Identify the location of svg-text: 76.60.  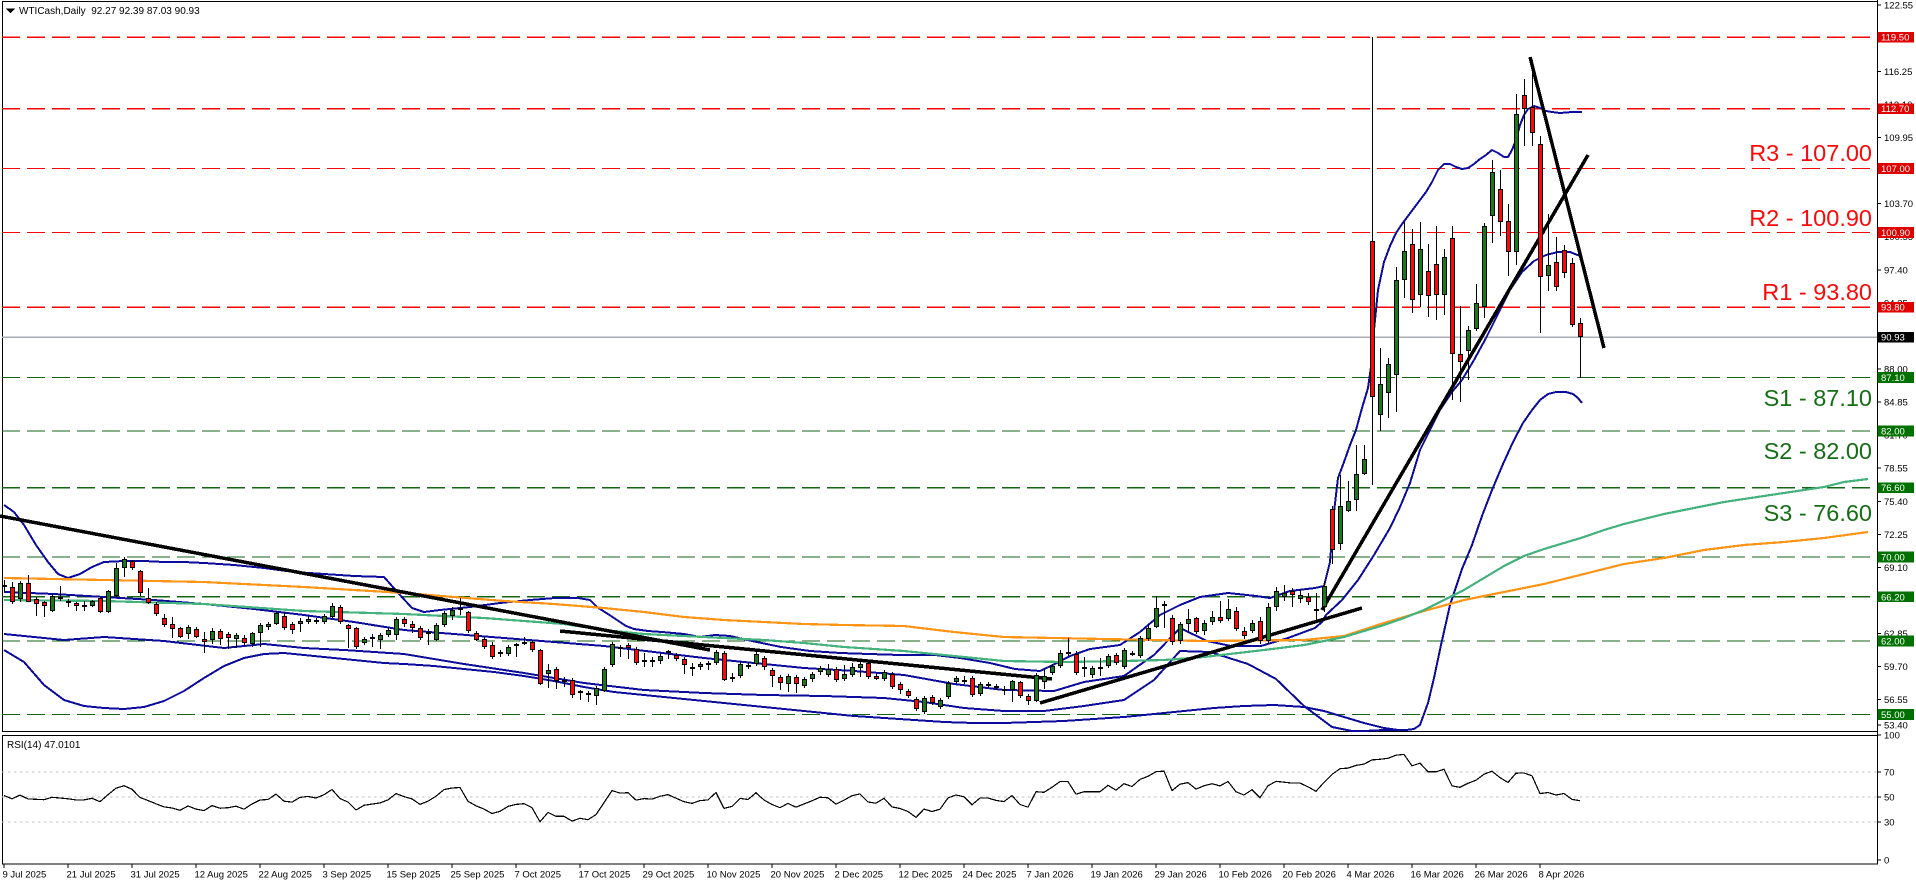
(1893, 488).